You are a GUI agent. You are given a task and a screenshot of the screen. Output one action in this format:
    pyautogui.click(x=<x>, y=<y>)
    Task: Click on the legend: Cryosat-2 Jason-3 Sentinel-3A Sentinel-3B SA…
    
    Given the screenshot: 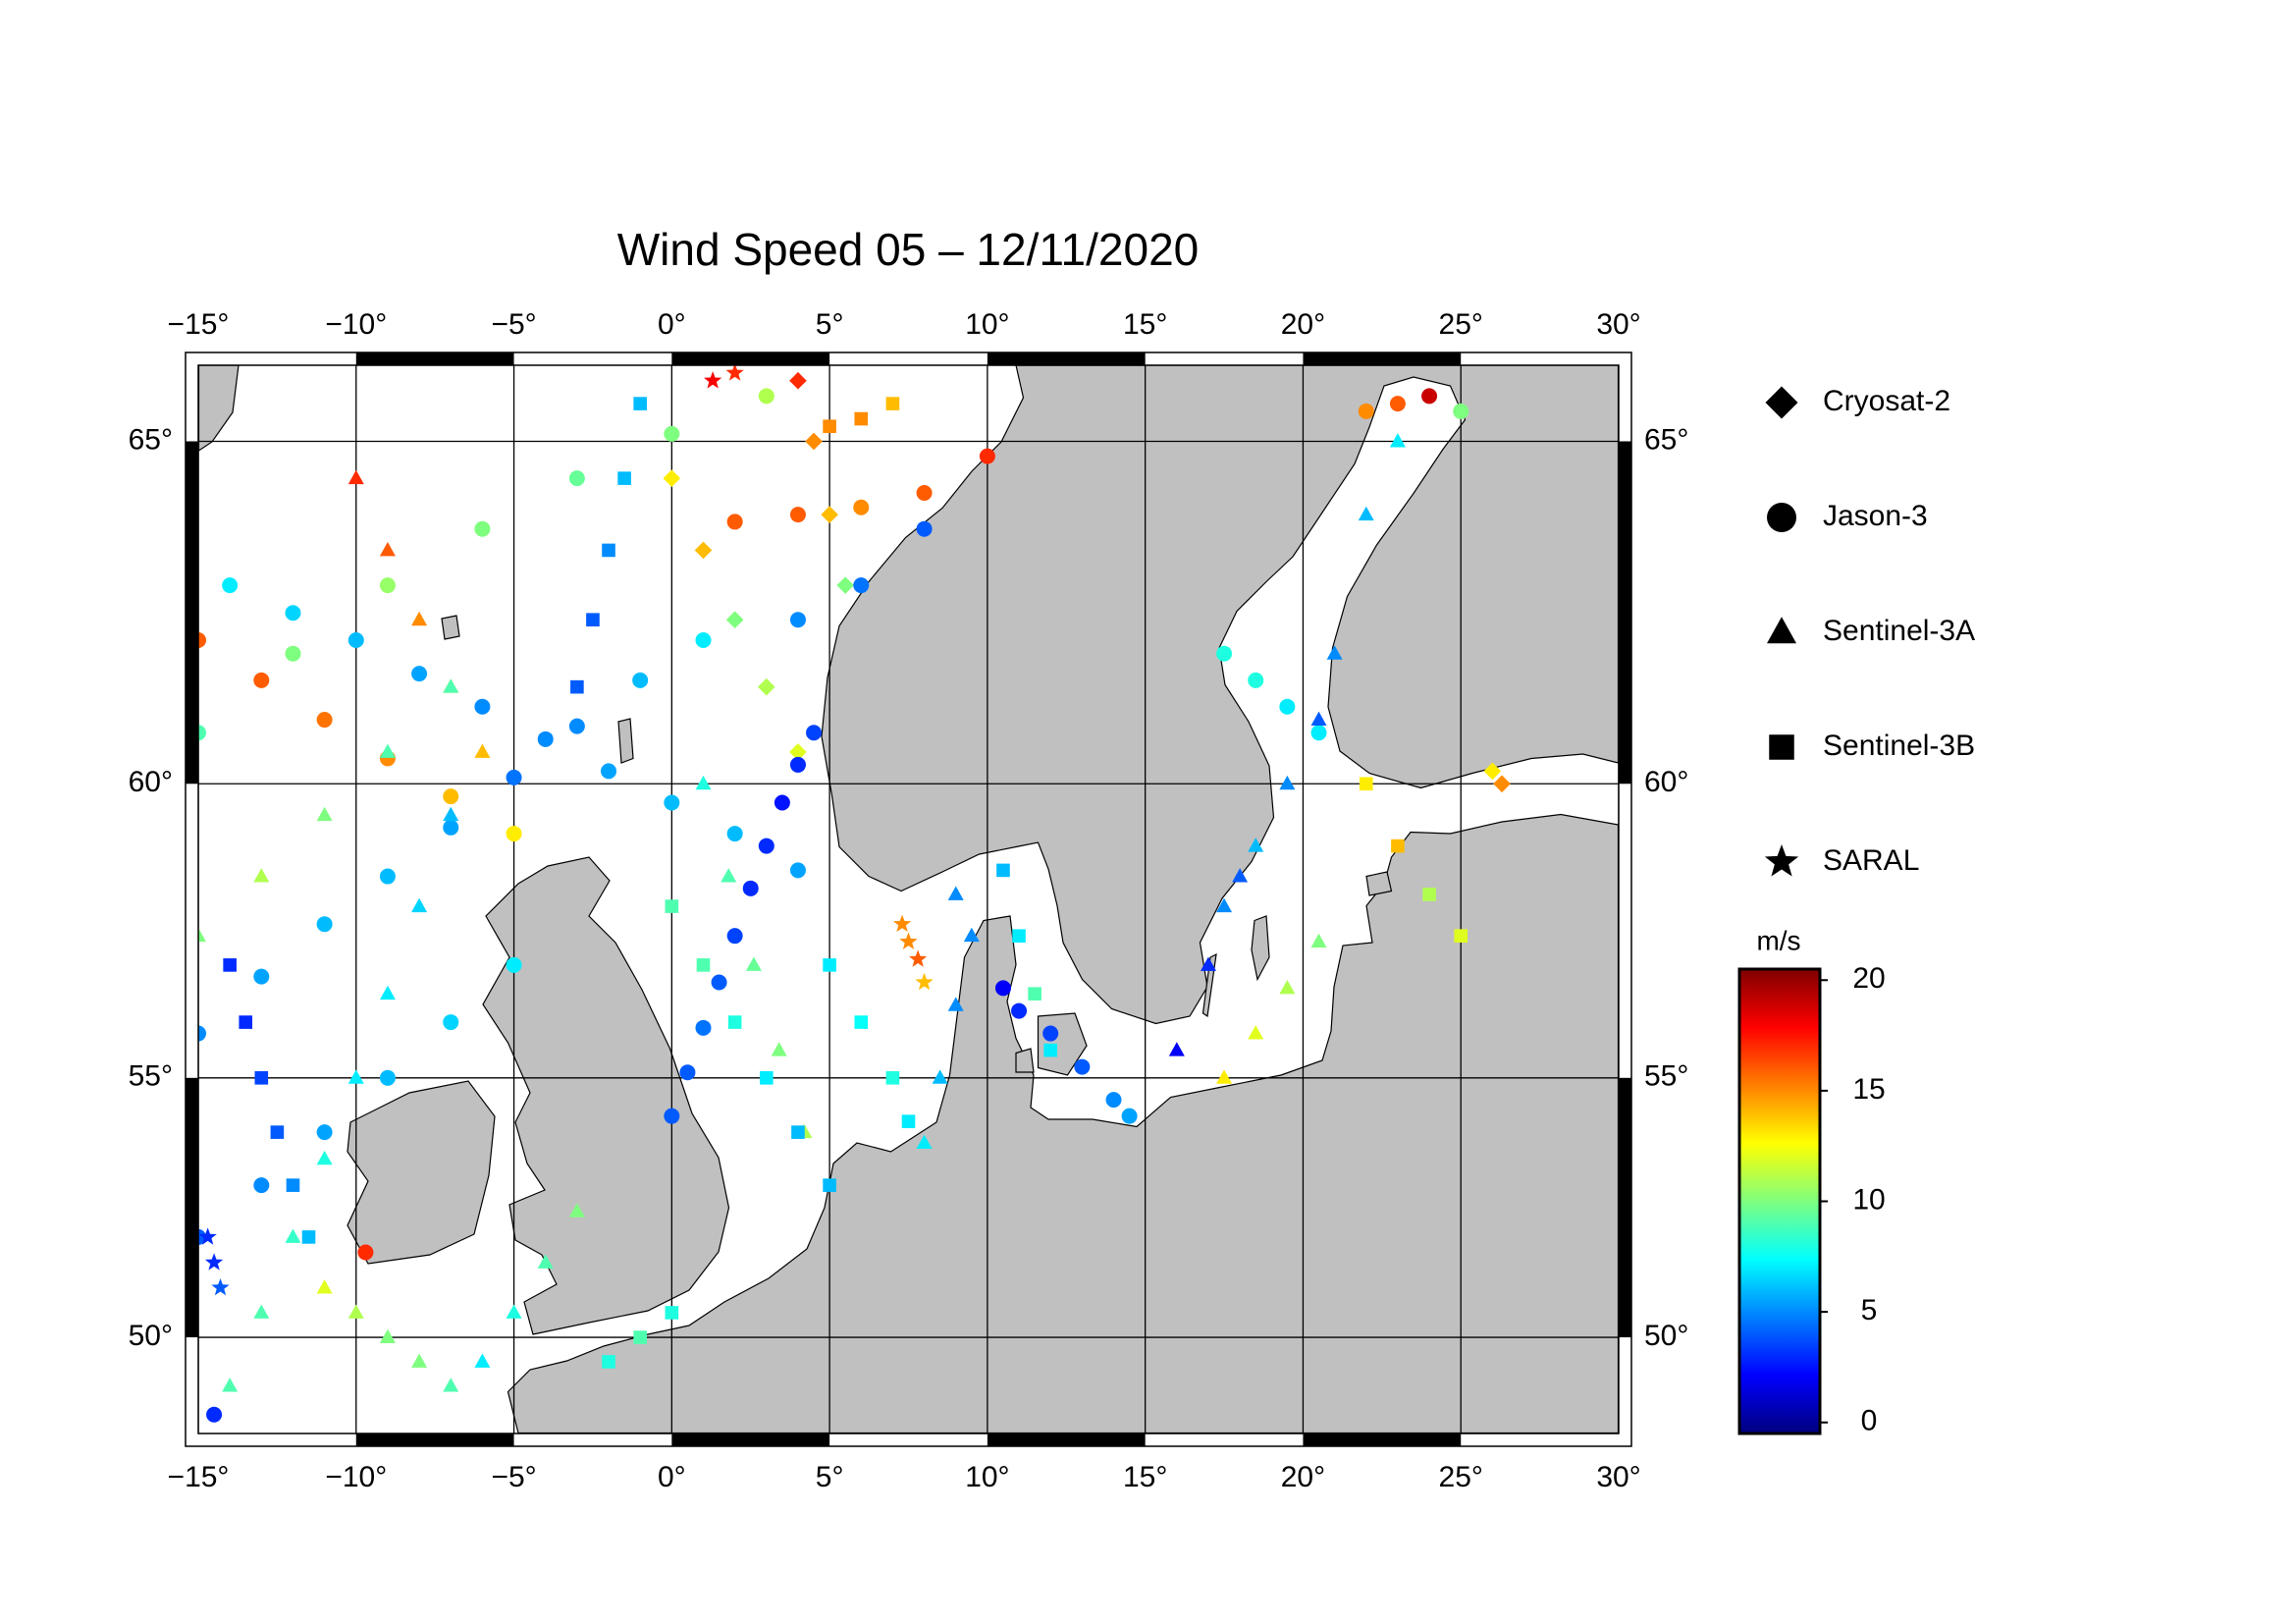 What is the action you would take?
    pyautogui.click(x=1870, y=631)
    